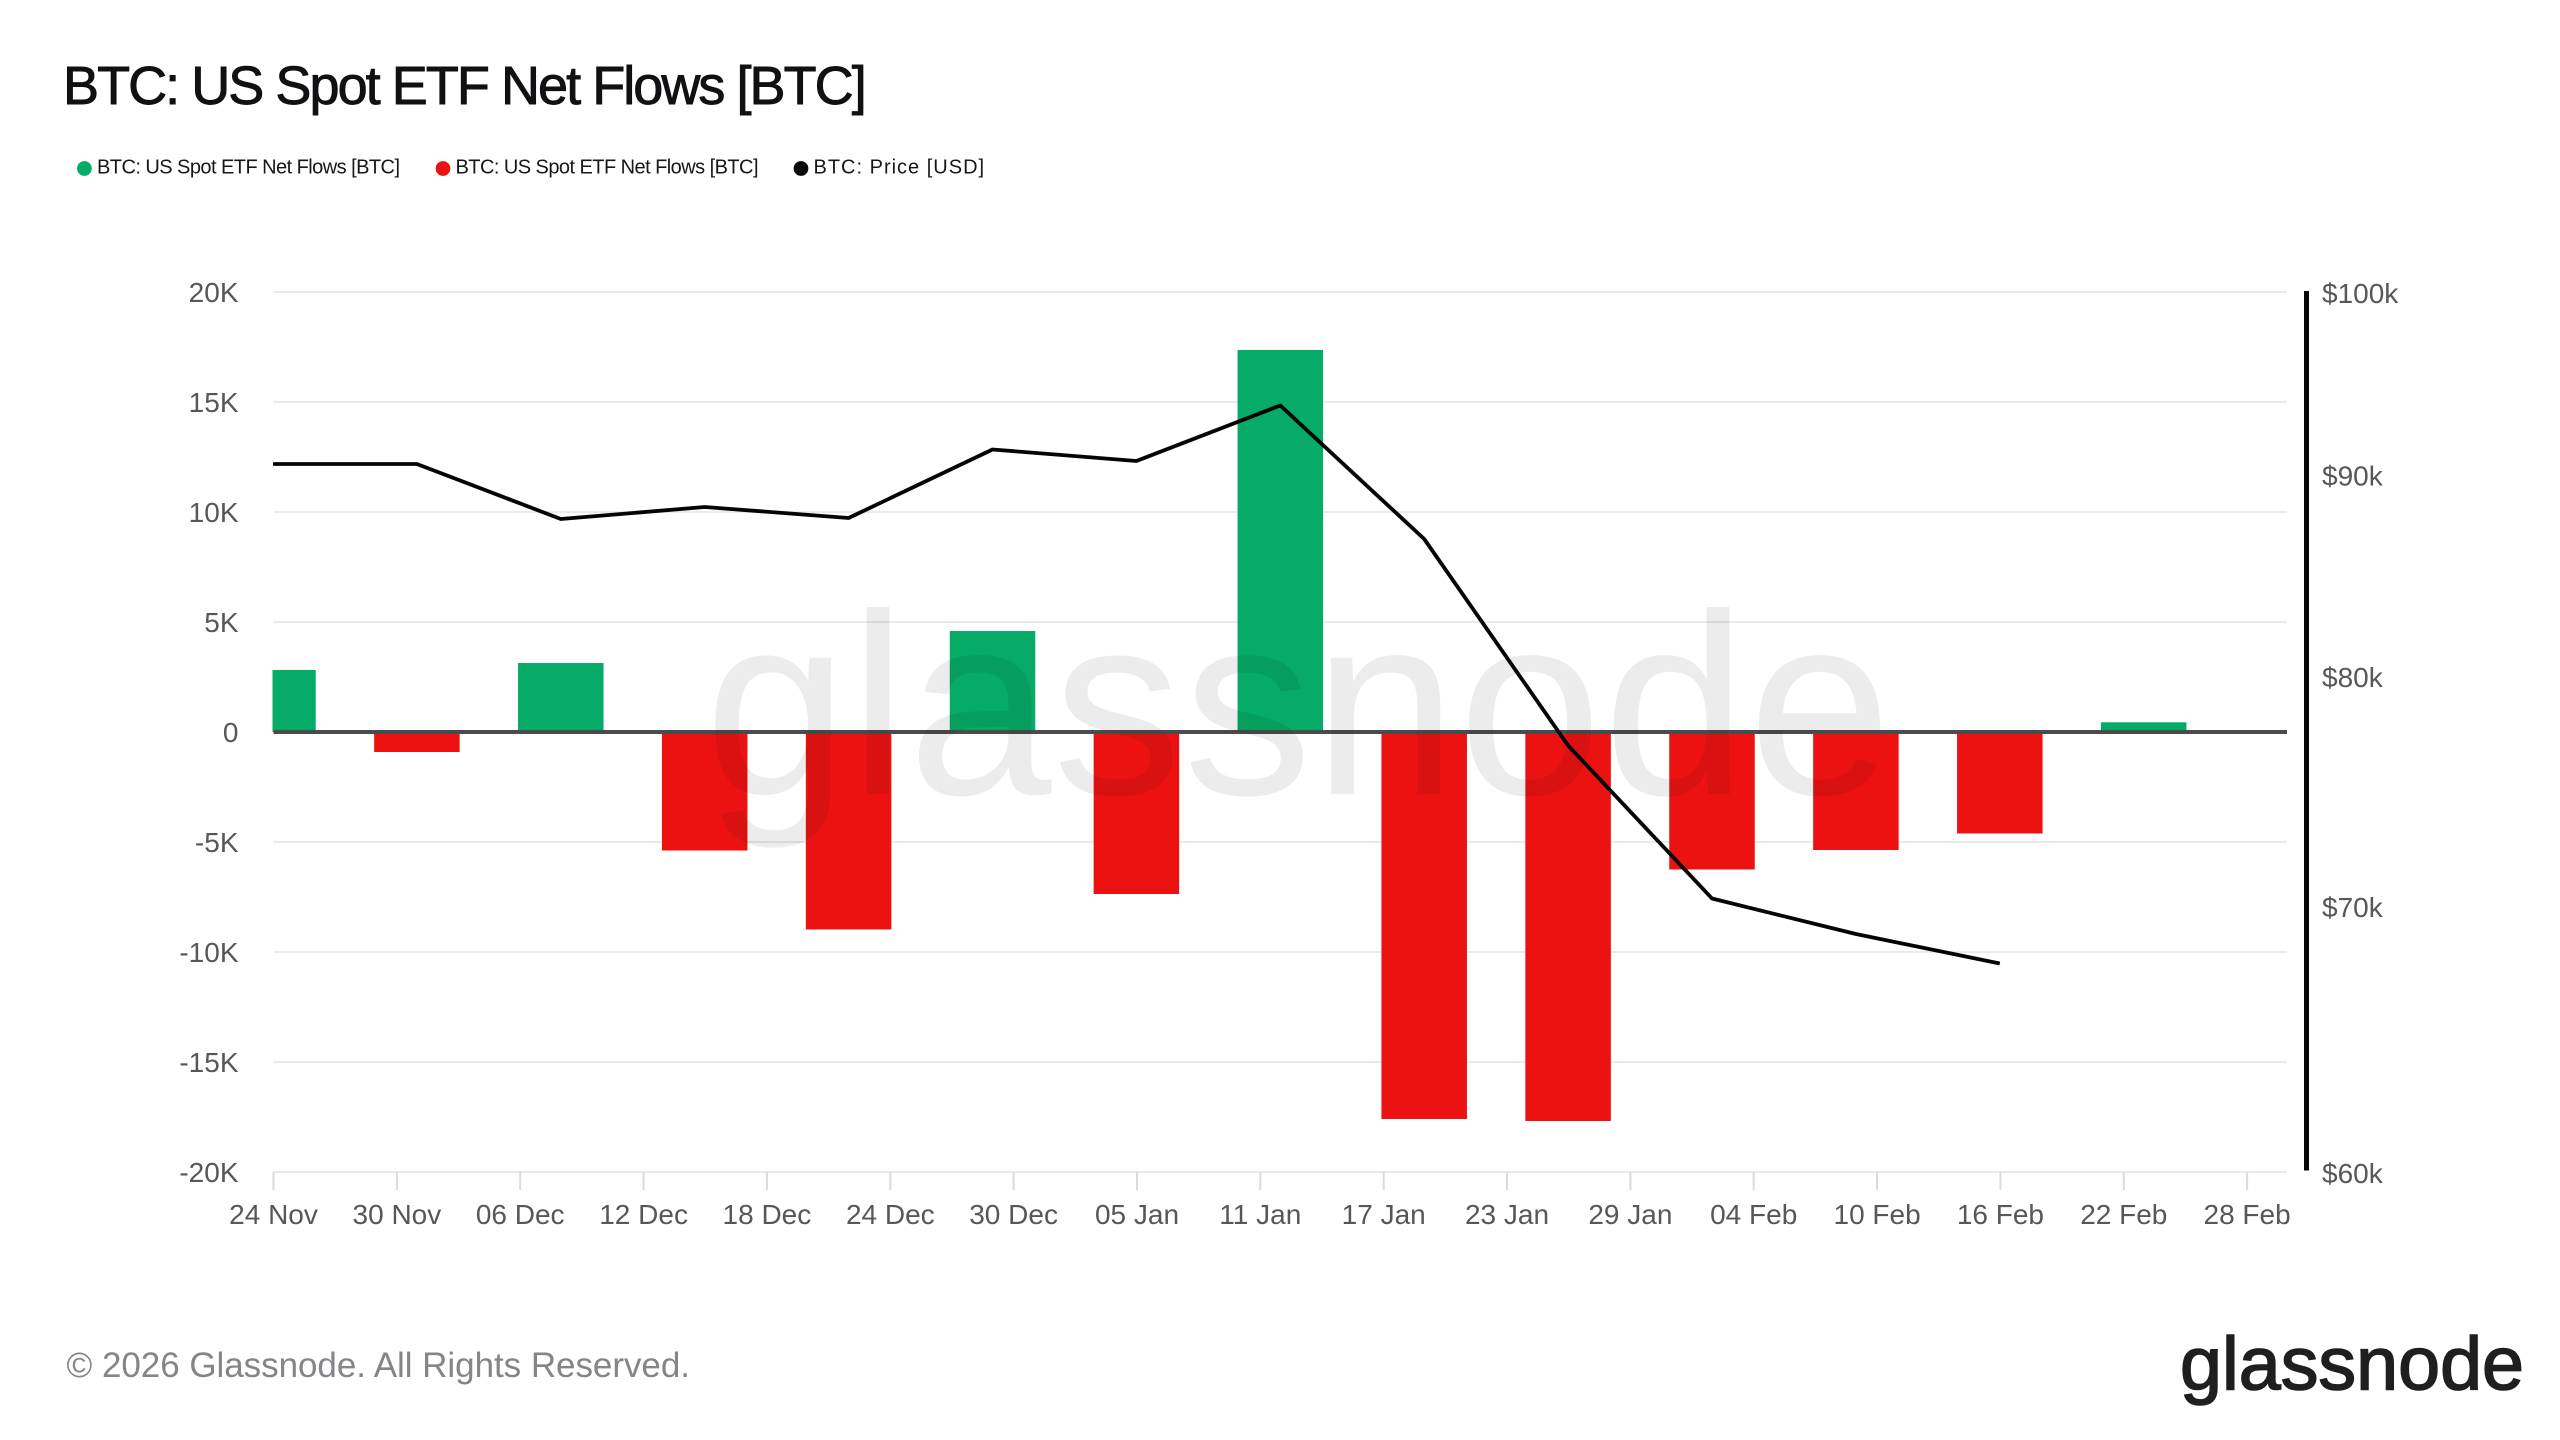 The image size is (2560, 1440). What do you see at coordinates (208, 1172) in the screenshot?
I see `svg-text: -20K` at bounding box center [208, 1172].